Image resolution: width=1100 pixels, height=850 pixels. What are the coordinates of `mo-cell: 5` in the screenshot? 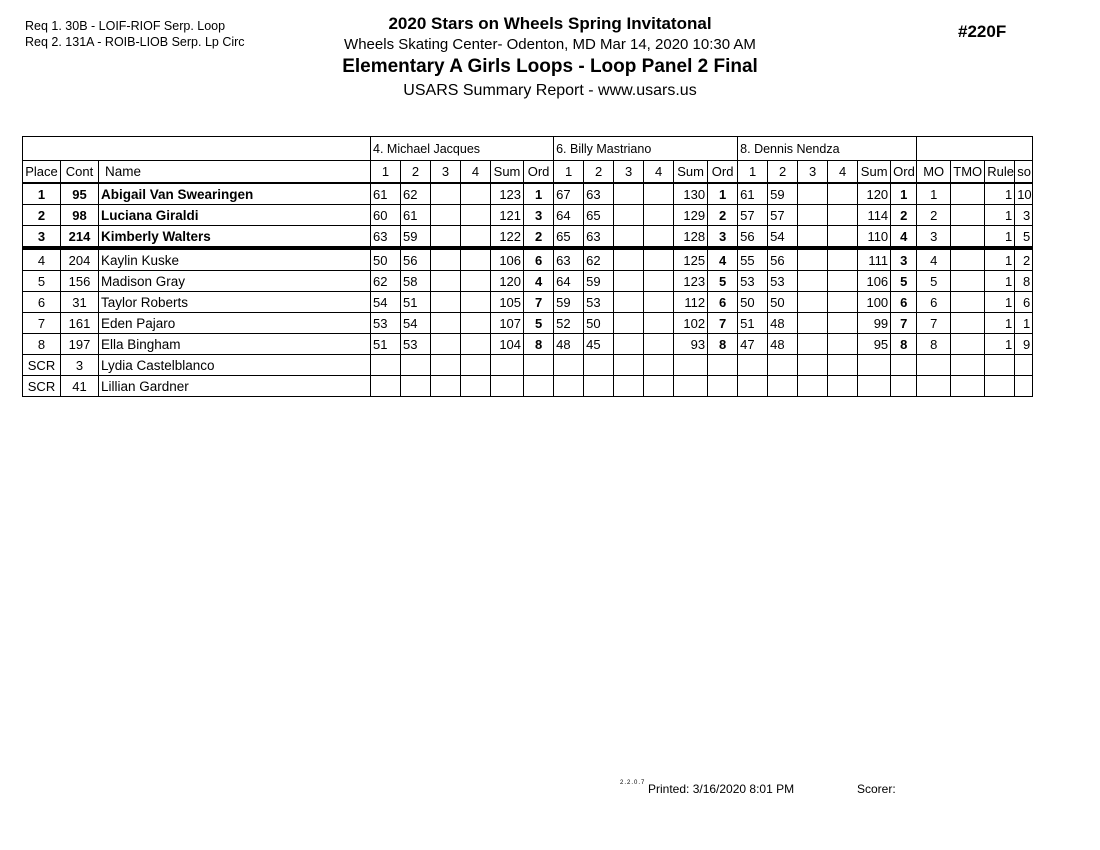 It's located at (934, 281).